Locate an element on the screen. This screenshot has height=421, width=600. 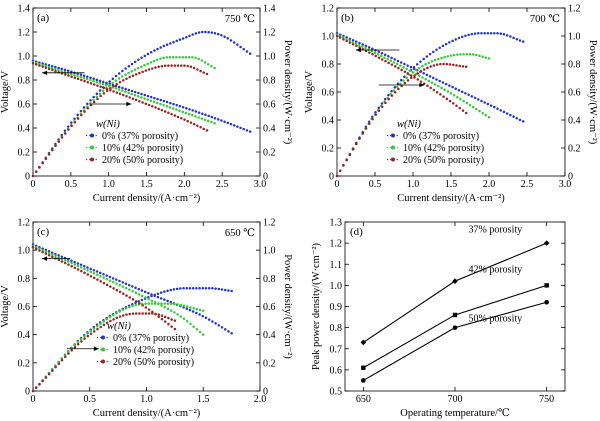
x-tick-label: 1.0 is located at coordinates (146, 399).